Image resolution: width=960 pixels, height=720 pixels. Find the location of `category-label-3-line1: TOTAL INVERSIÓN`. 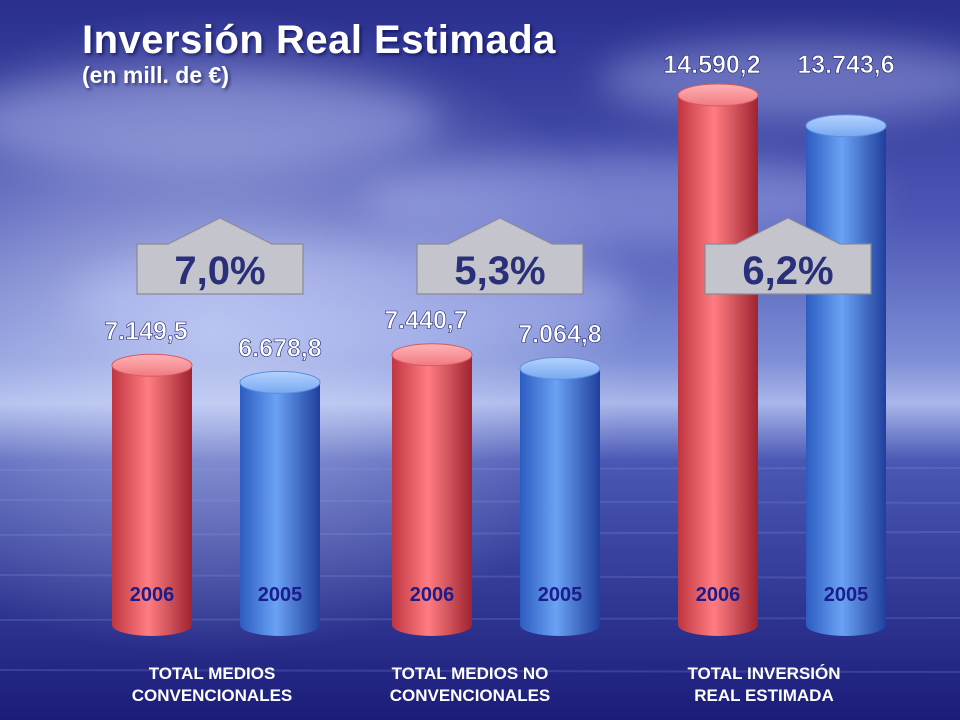

category-label-3-line1: TOTAL INVERSIÓN is located at coordinates (763, 673).